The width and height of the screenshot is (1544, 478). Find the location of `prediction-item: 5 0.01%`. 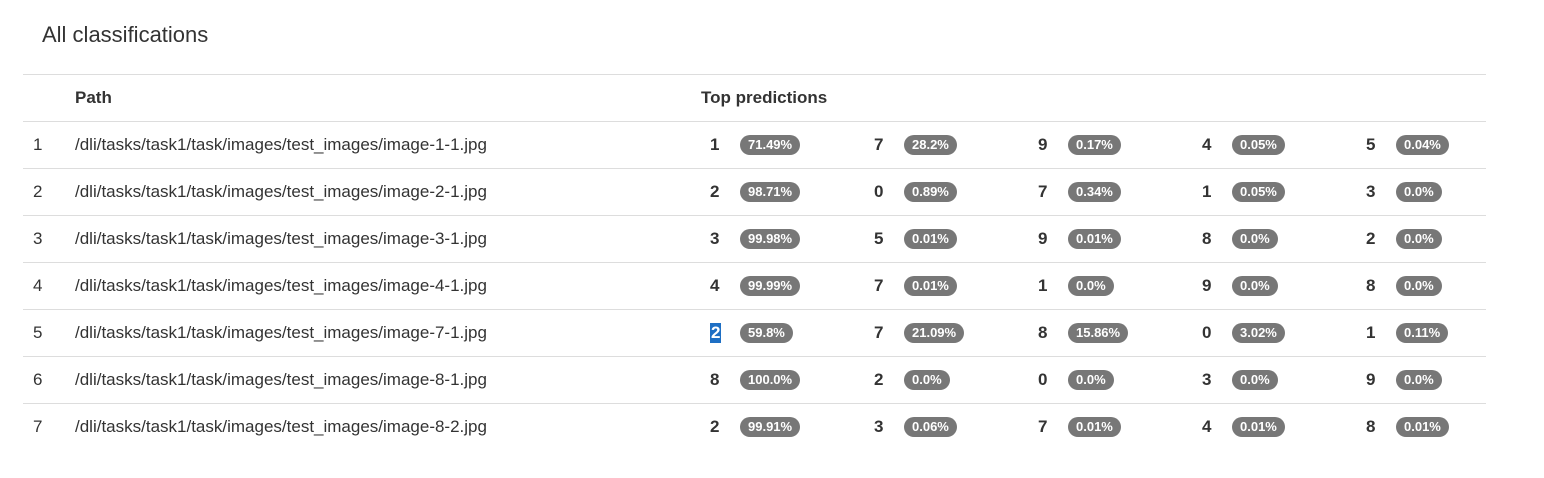

prediction-item: 5 0.01% is located at coordinates (946, 239).